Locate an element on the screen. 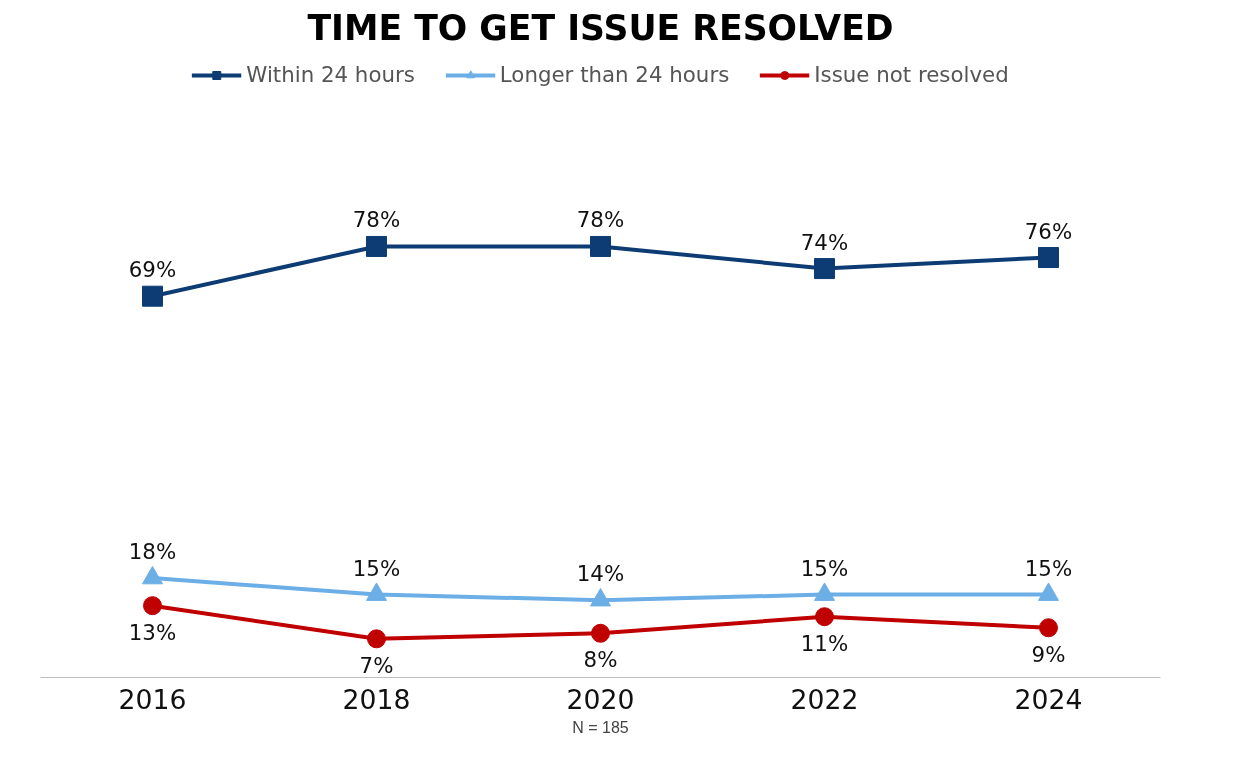  data-label: 18% is located at coordinates (152, 552).